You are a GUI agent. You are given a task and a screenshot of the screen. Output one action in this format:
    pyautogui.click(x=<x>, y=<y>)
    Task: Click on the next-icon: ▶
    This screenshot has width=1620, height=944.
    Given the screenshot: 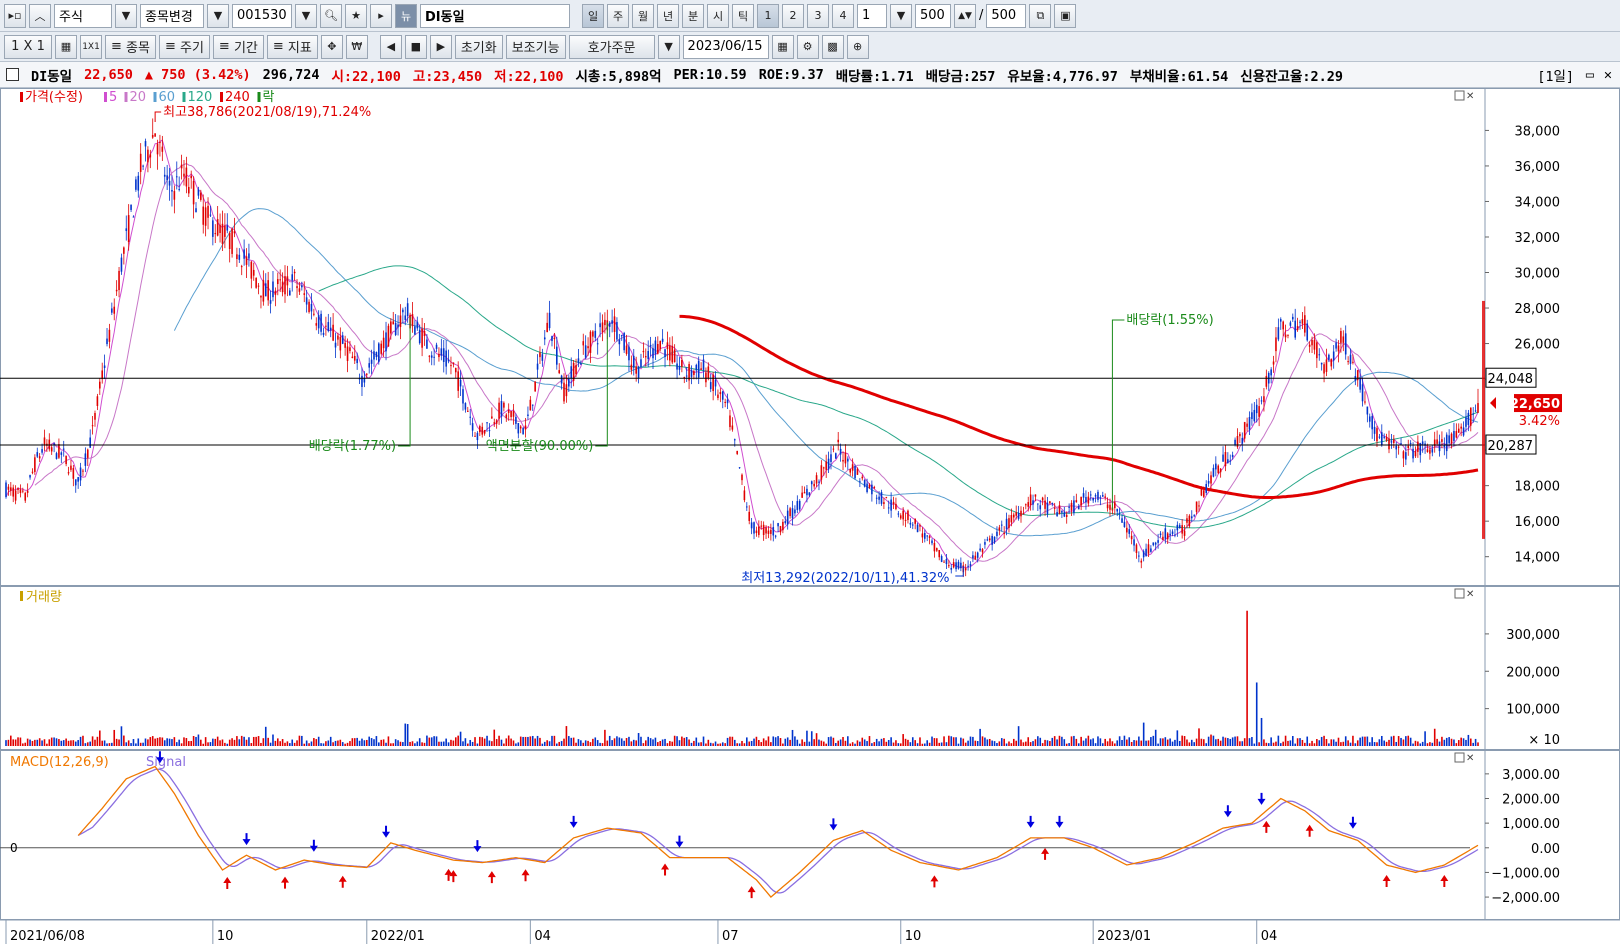 What is the action you would take?
    pyautogui.click(x=440, y=46)
    